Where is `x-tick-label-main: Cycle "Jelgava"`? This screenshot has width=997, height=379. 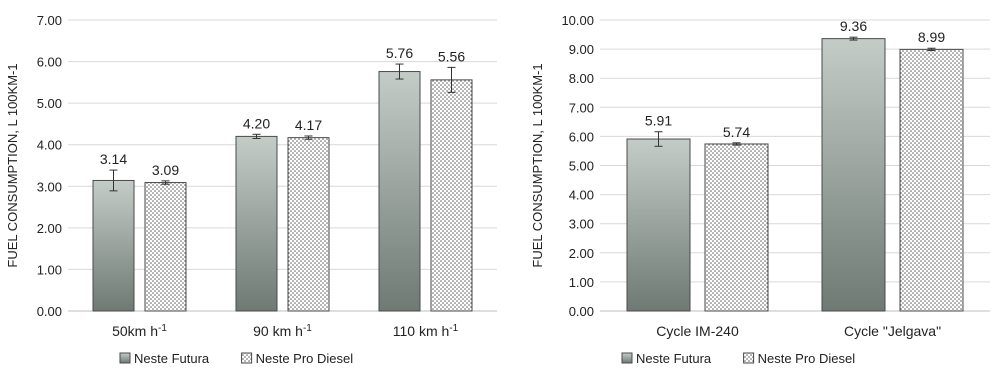 x-tick-label-main: Cycle "Jelgava" is located at coordinates (892, 331).